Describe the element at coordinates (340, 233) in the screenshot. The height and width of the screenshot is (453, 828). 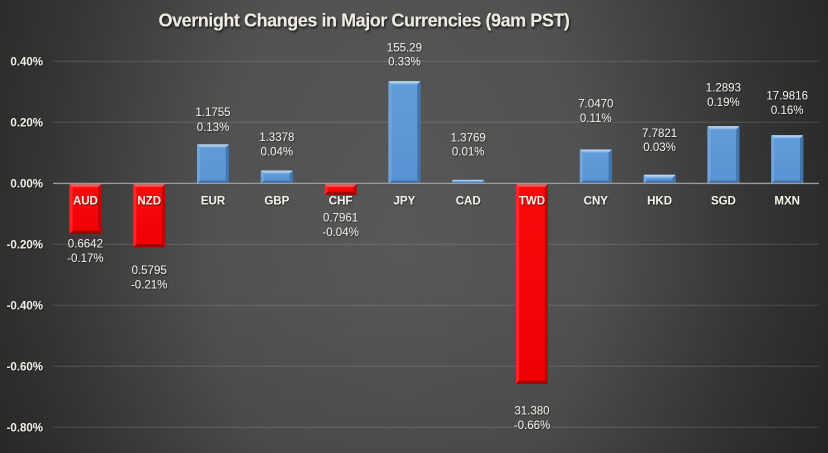
I see `svg-text: -0.04%` at that location.